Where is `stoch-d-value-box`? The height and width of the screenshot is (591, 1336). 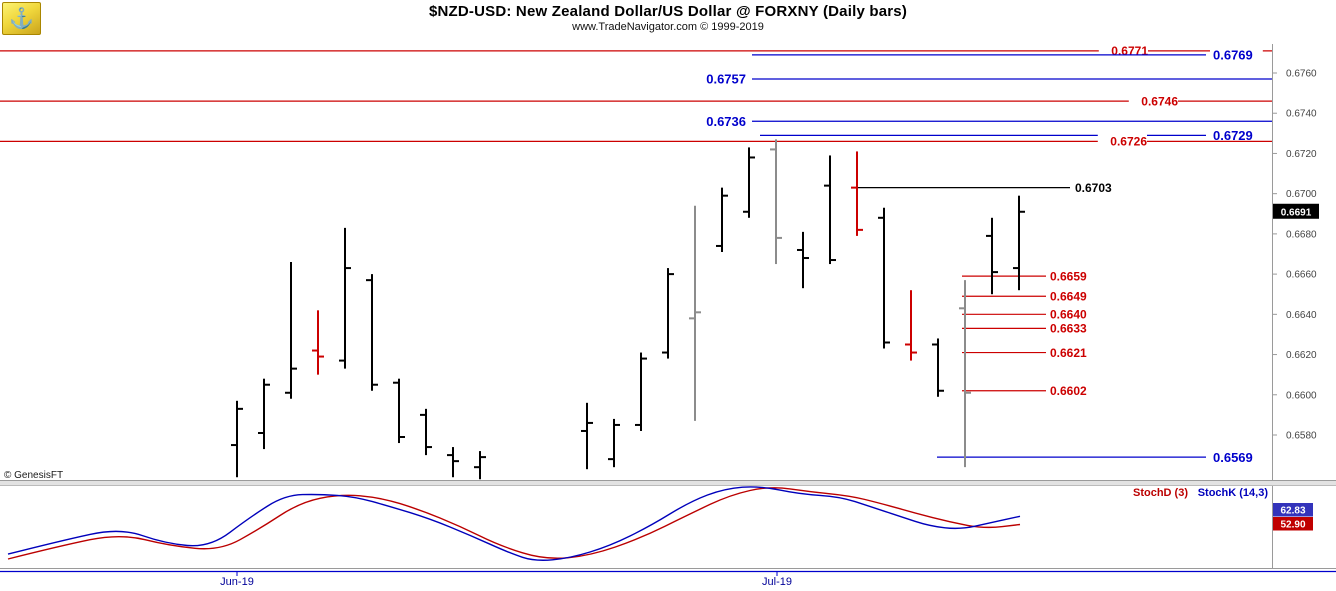 stoch-d-value-box is located at coordinates (1293, 524).